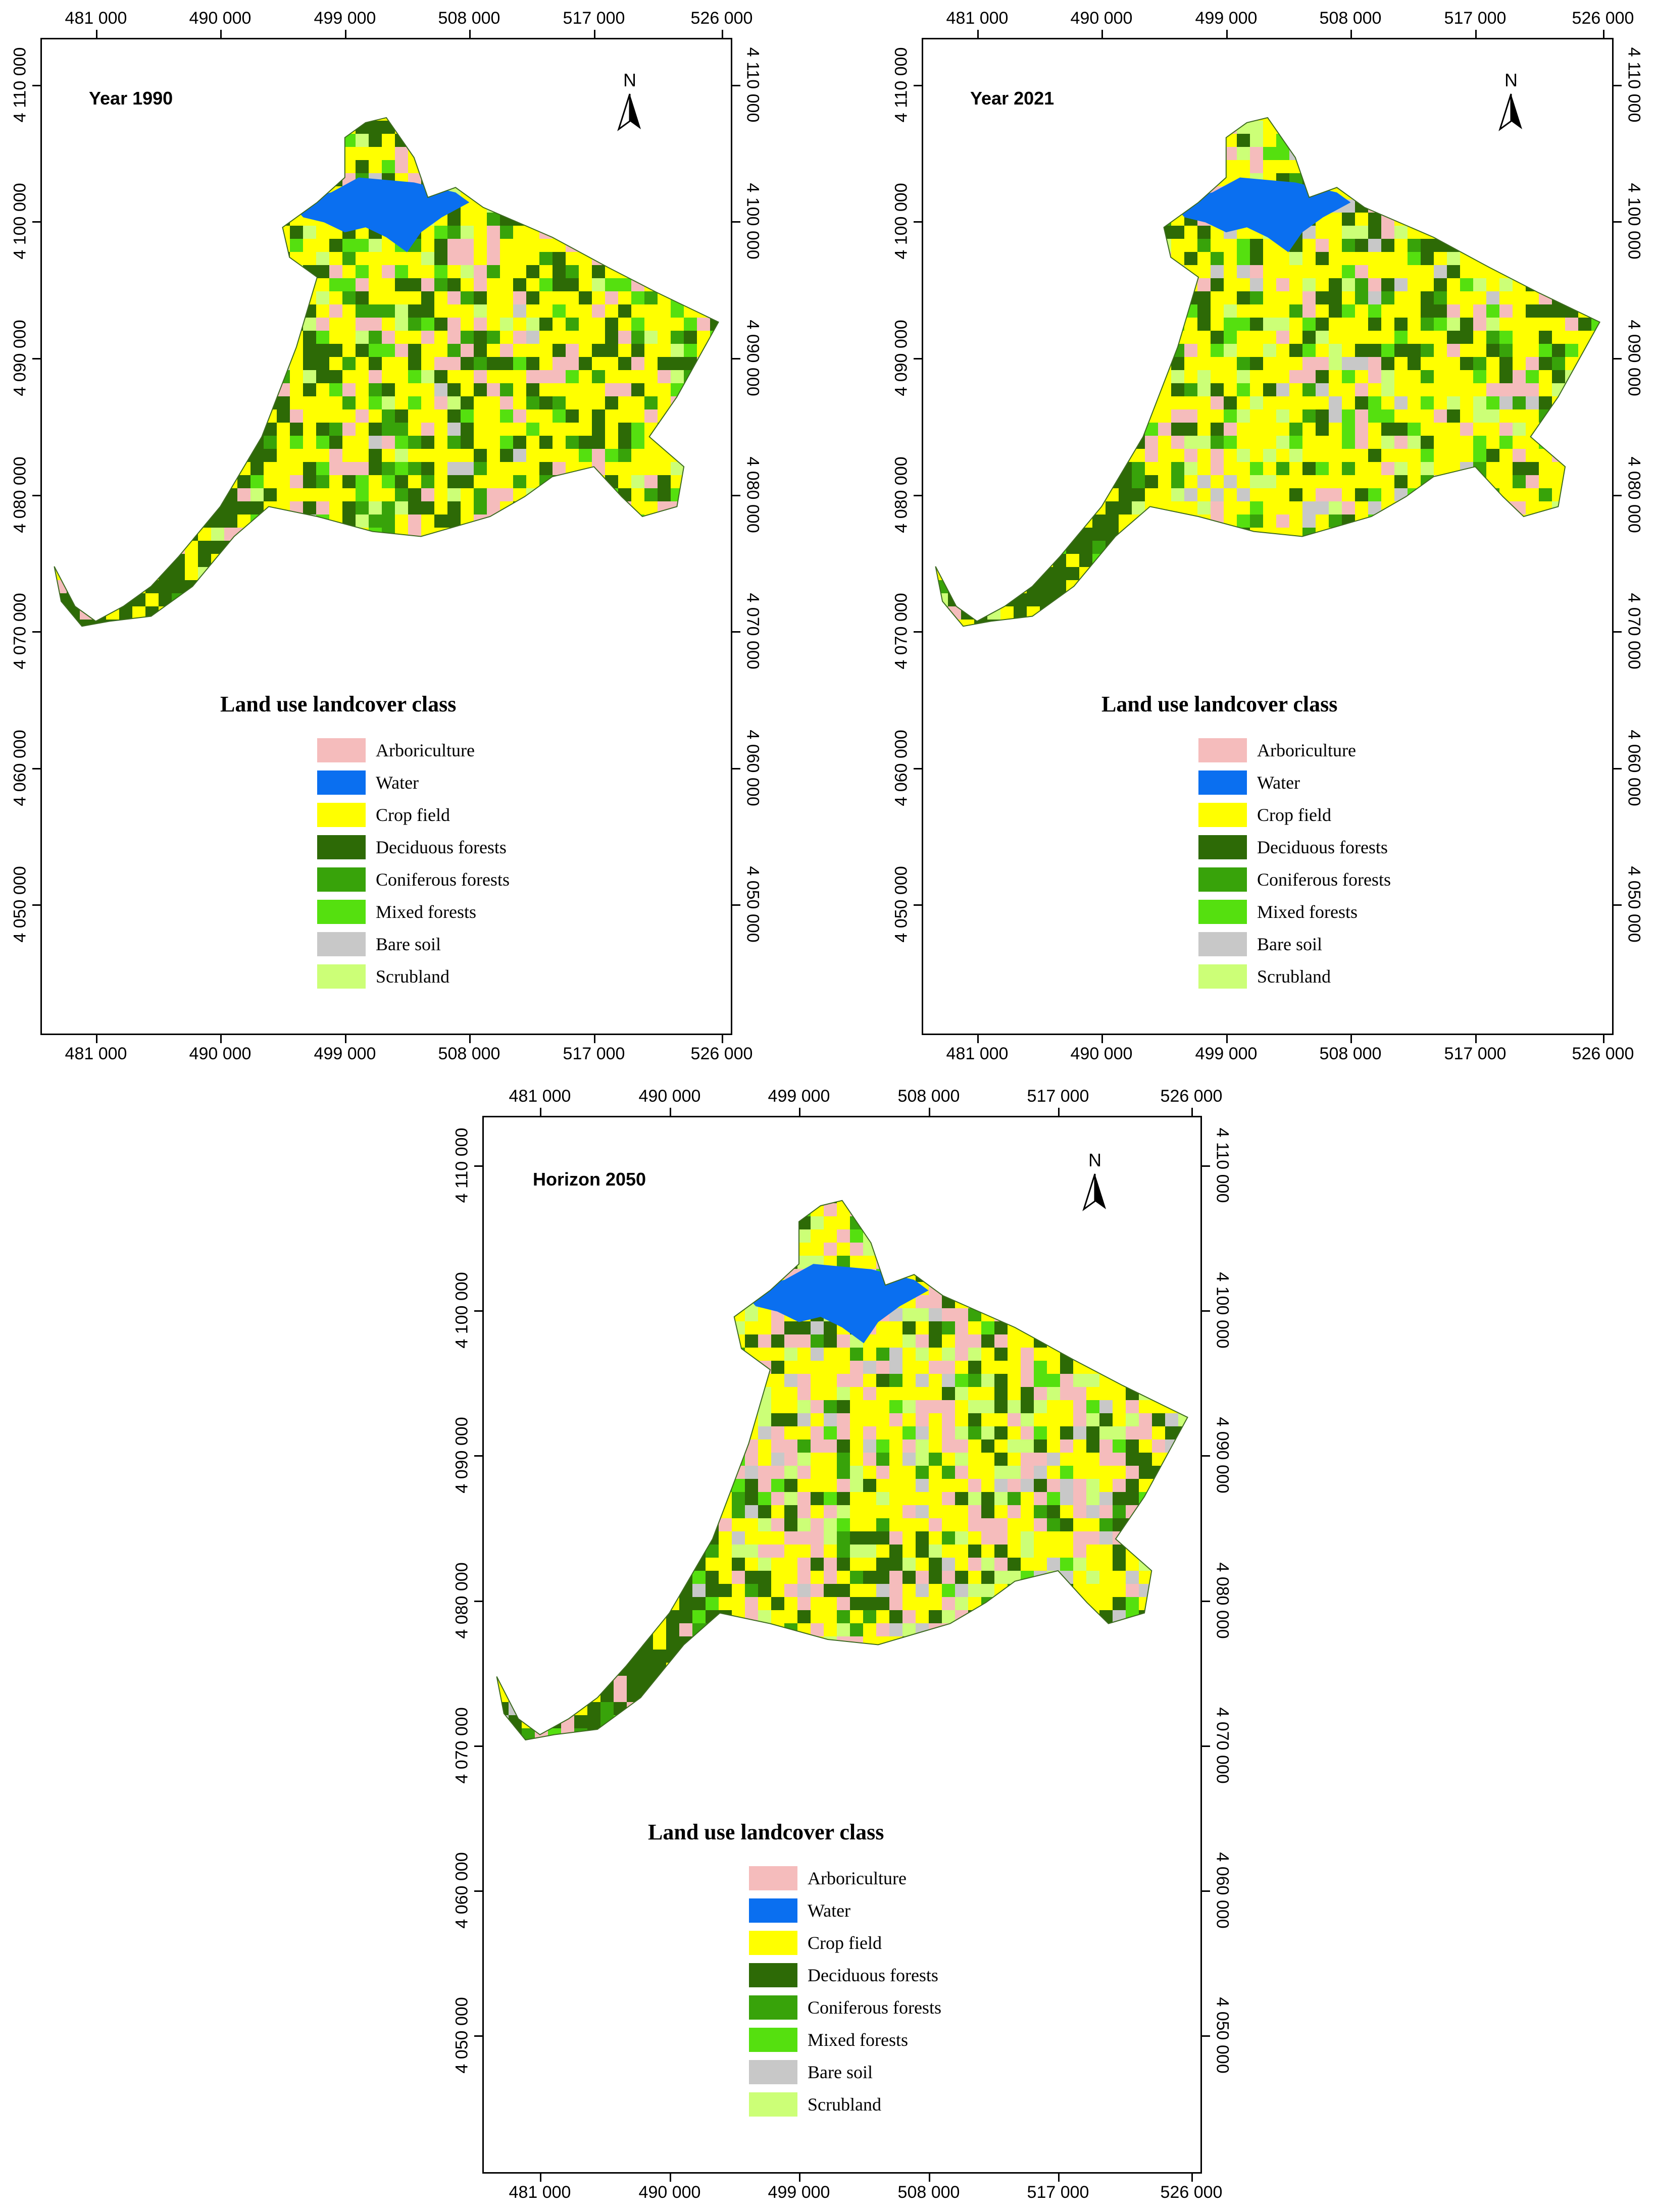 The width and height of the screenshot is (1656, 2212). Describe the element at coordinates (338, 704) in the screenshot. I see `legend-title: Land use landcover class` at that location.